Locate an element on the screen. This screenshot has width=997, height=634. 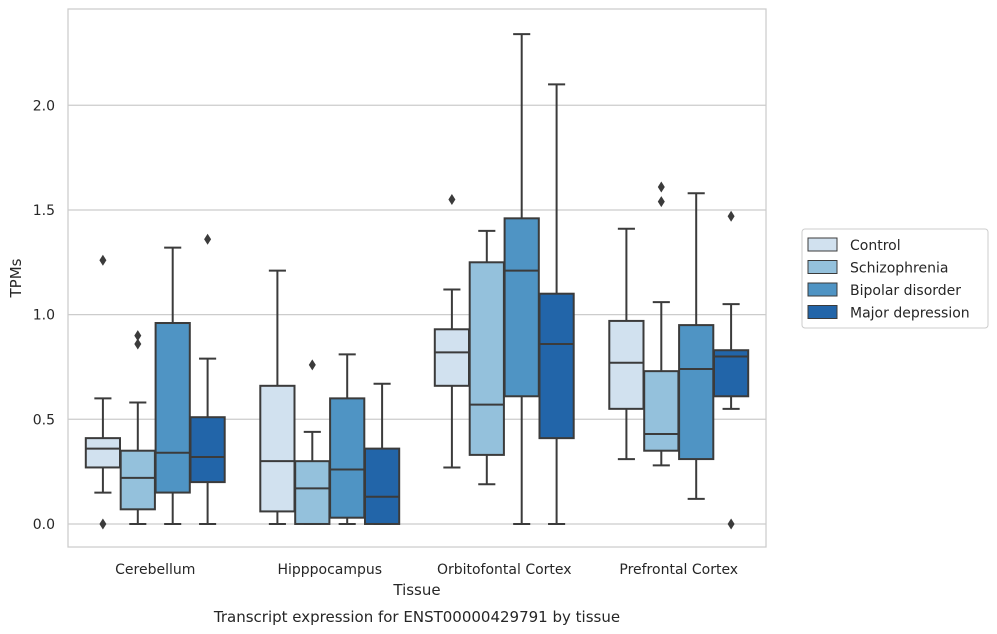
y-tick-label: 0.0 is located at coordinates (44, 525).